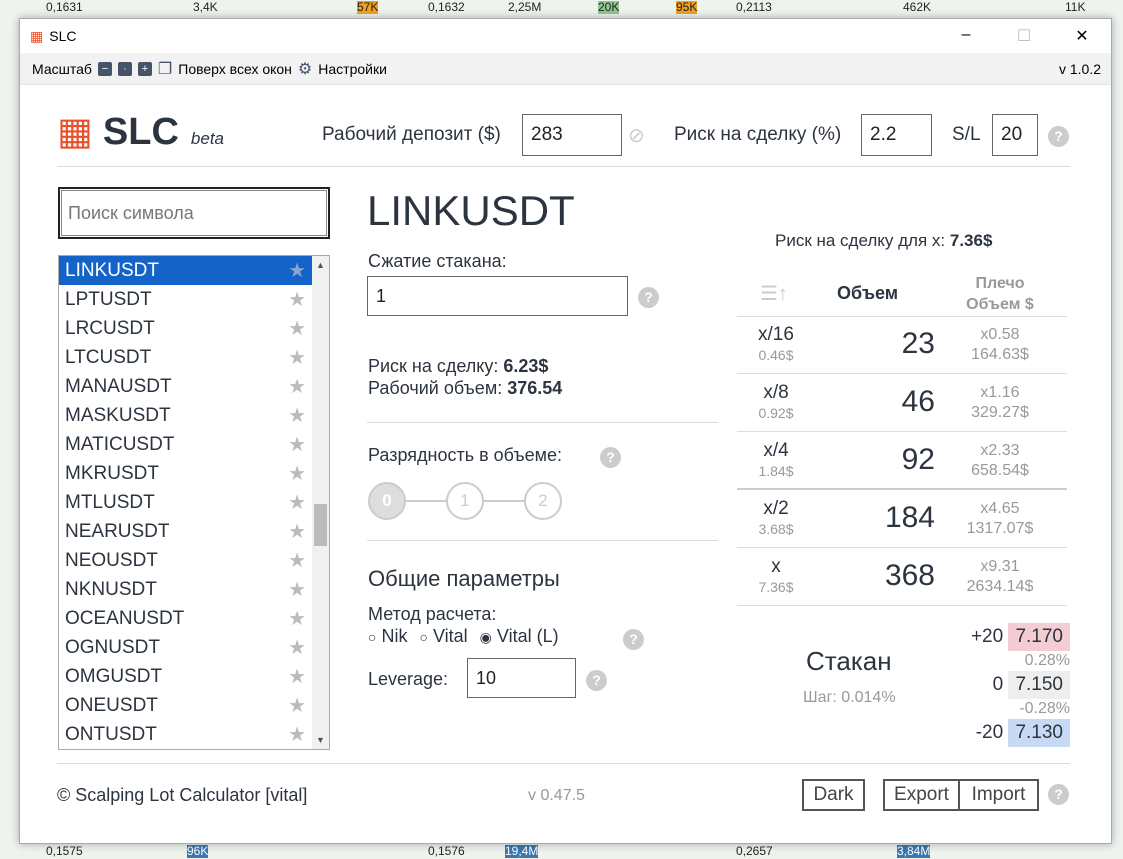 Image resolution: width=1123 pixels, height=859 pixels. I want to click on symbol-list-item: LPTUSDT ★, so click(185, 299).